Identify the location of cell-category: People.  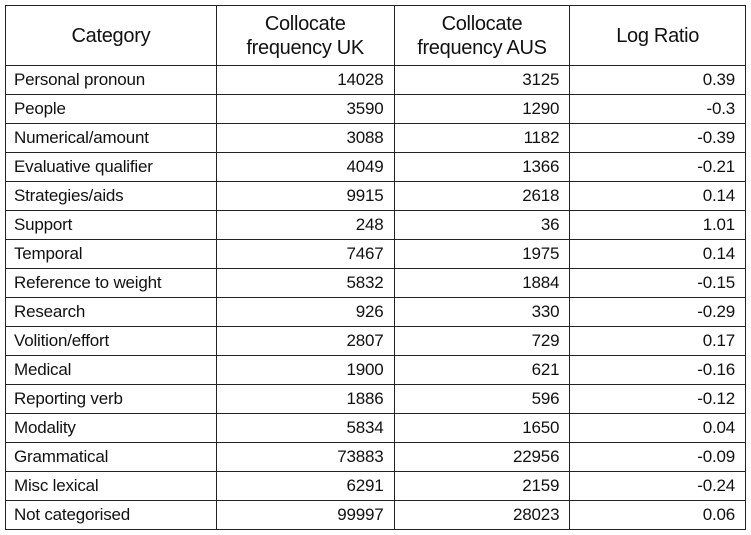
(111, 109).